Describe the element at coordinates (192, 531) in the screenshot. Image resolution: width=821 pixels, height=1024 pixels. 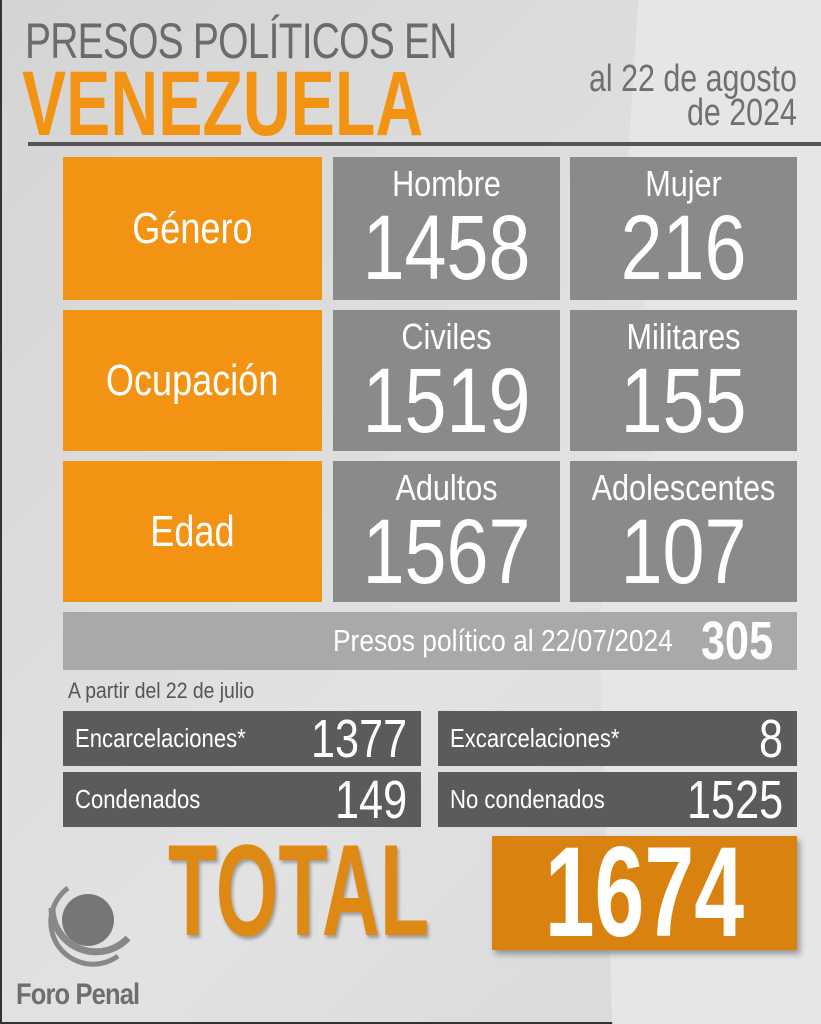
I see `category-edad: Edad` at that location.